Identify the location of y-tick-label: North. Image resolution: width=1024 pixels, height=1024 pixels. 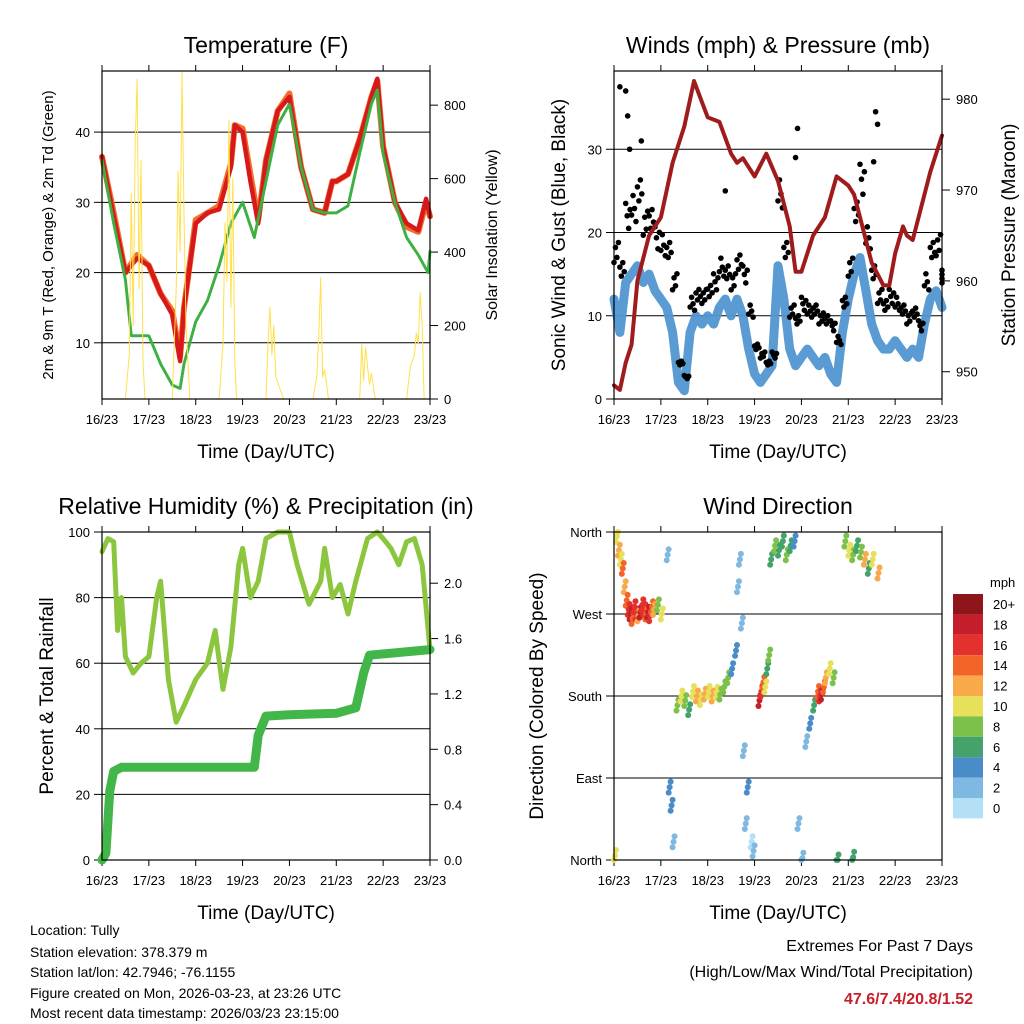
(586, 532).